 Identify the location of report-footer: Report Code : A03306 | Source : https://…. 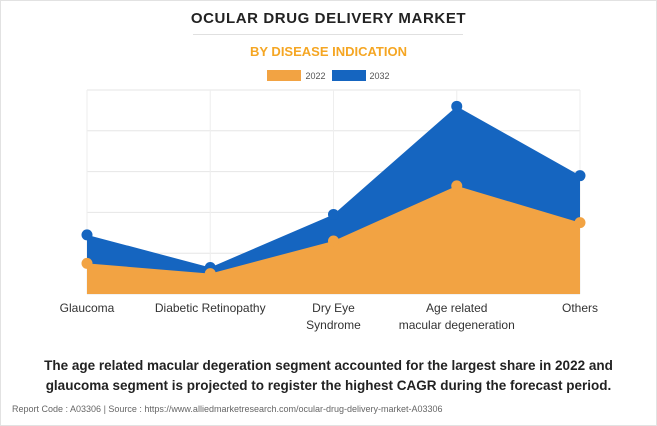
(227, 409).